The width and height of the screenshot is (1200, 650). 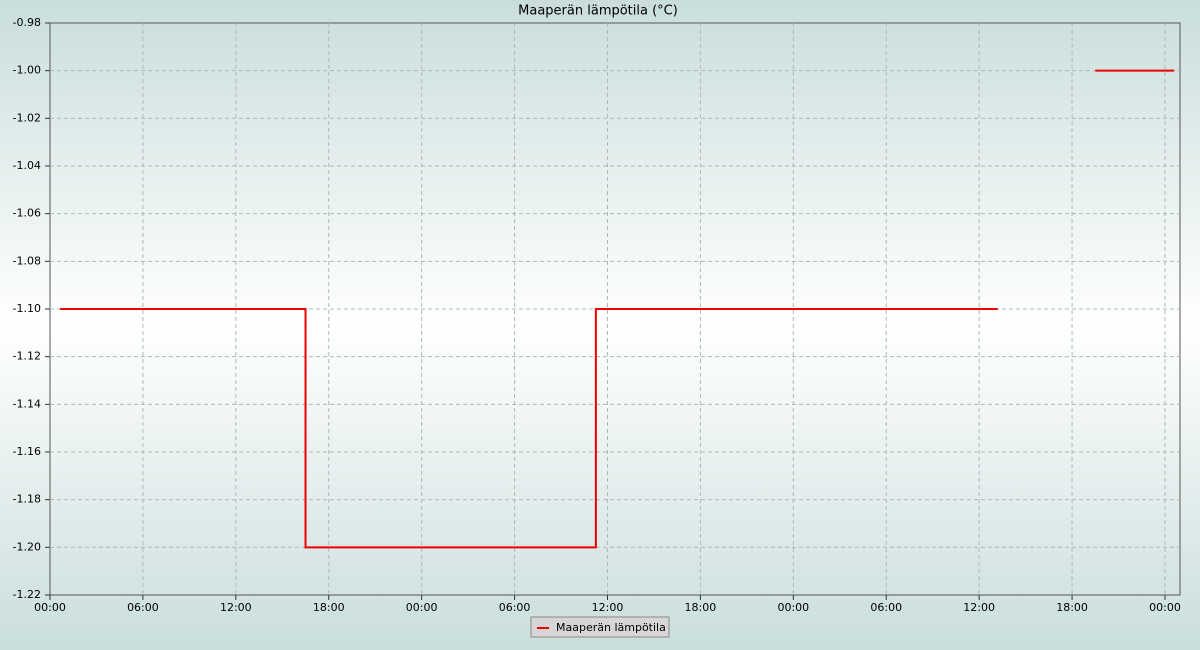 What do you see at coordinates (27, 403) in the screenshot?
I see `y-tick-label: -1.14` at bounding box center [27, 403].